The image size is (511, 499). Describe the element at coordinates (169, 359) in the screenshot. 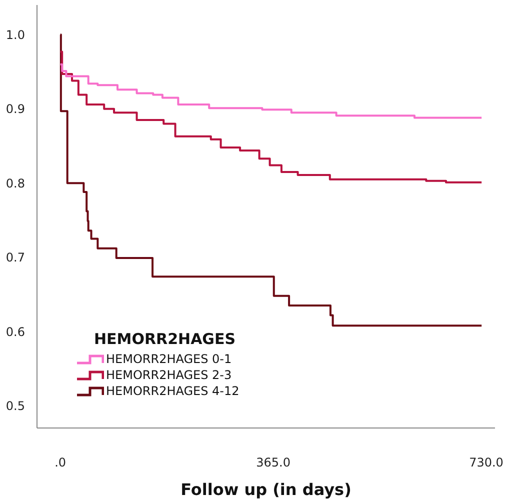

I see `legend-label: HEMORR2HAGES 0-1` at that location.